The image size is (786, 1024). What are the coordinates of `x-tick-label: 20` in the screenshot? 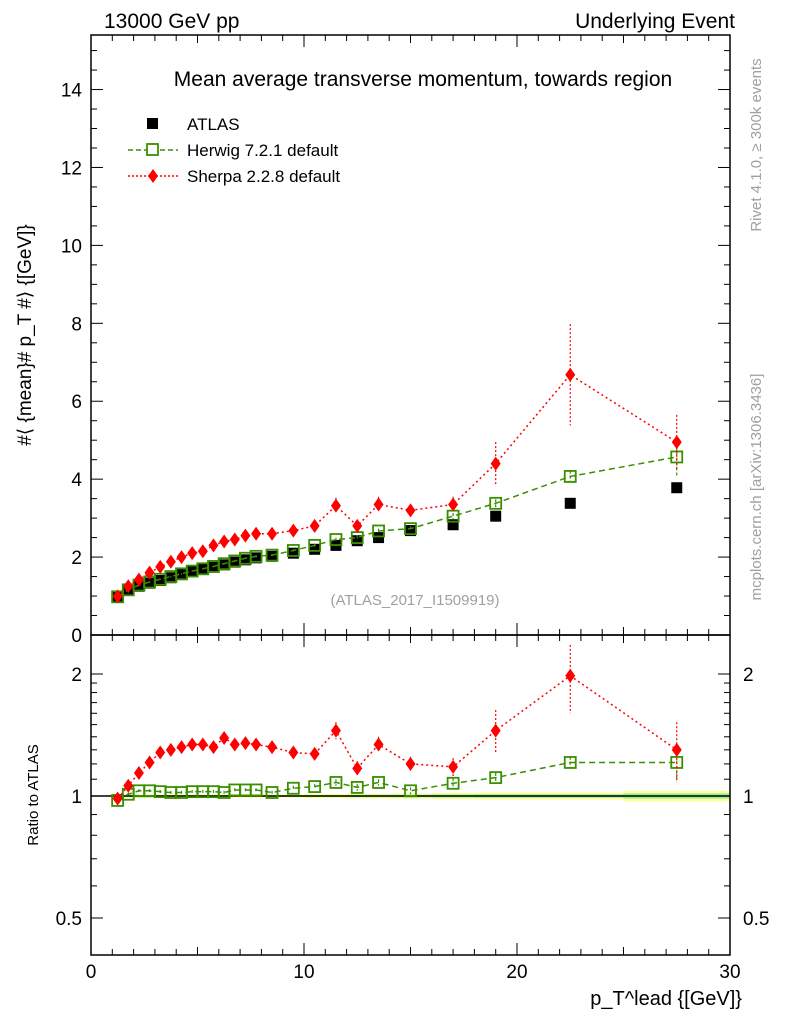 It's located at (516, 972).